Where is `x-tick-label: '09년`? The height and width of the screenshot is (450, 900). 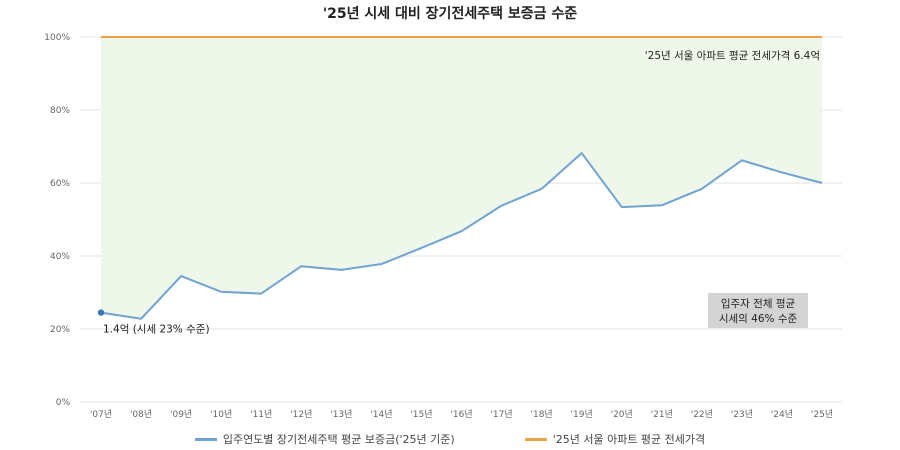
x-tick-label: '09년 is located at coordinates (181, 414).